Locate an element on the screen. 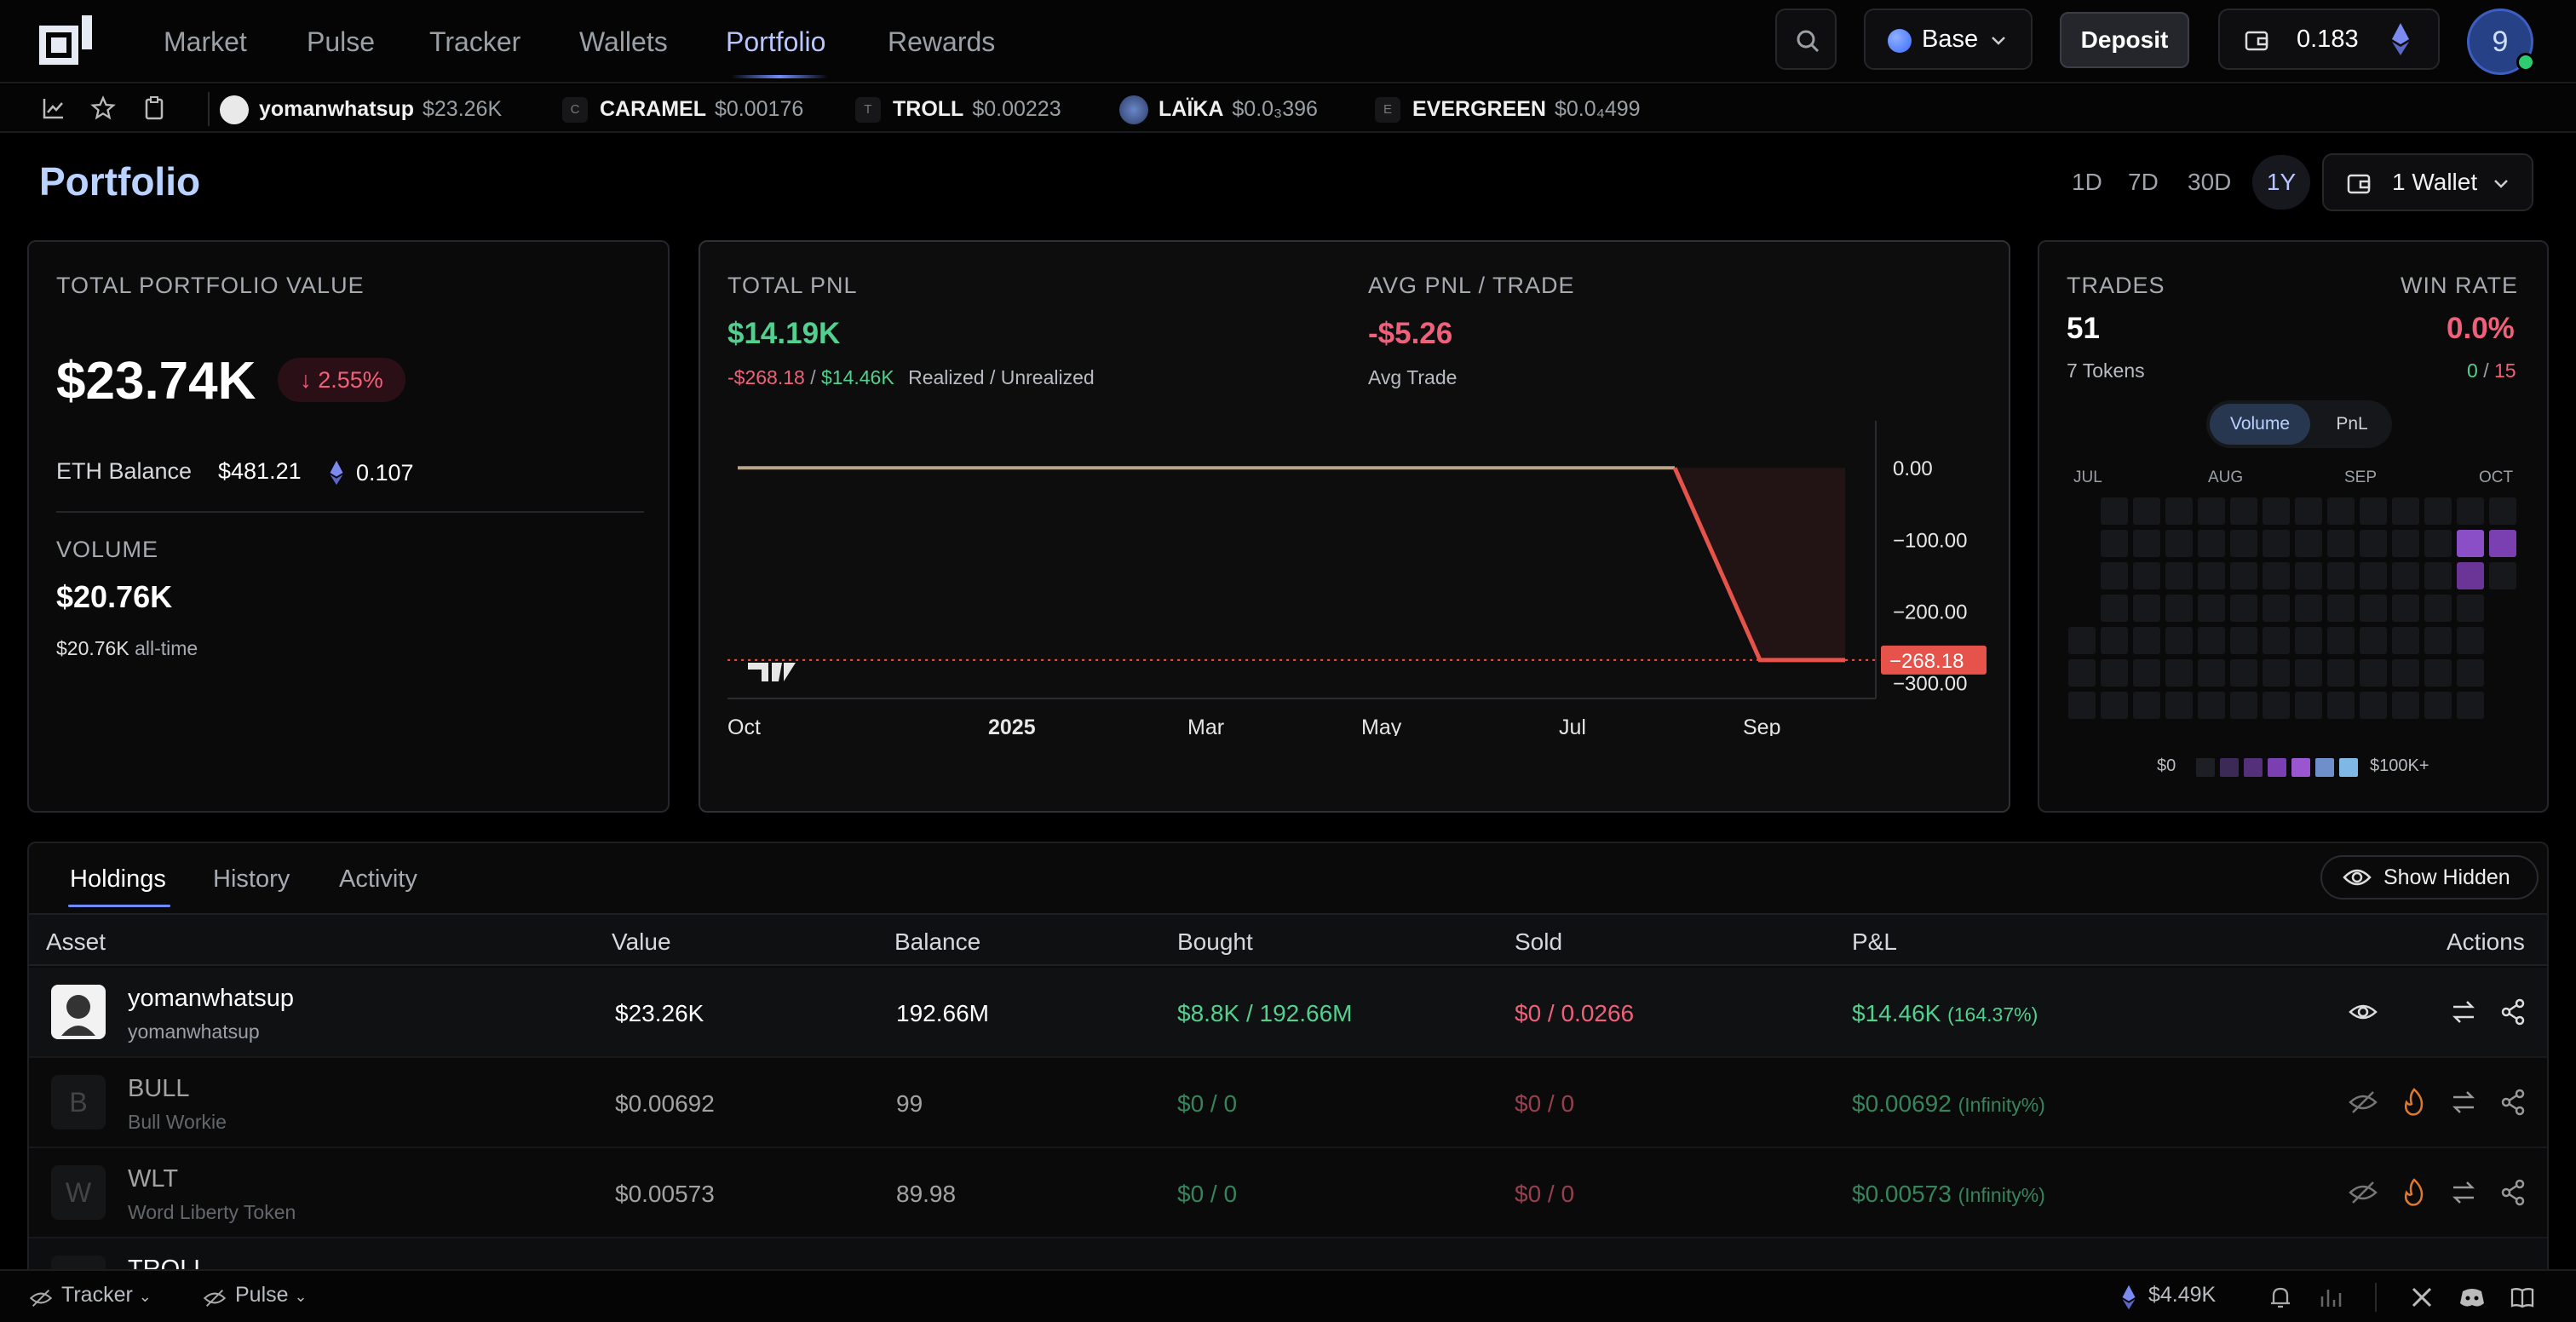 The height and width of the screenshot is (1322, 2576). search-button is located at coordinates (1806, 39).